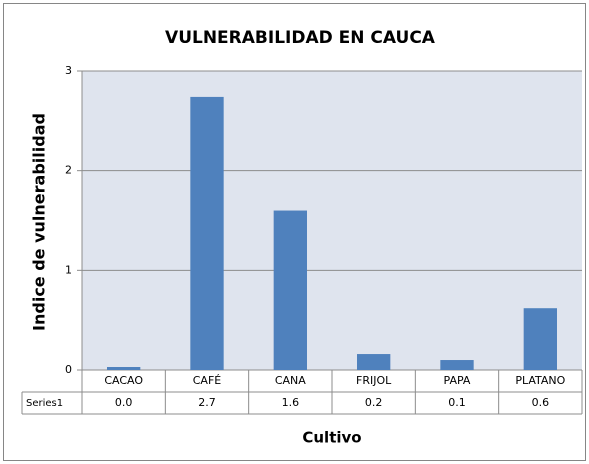  I want to click on chart-title: VULNERABILIDAD EN CAUCA, so click(300, 38).